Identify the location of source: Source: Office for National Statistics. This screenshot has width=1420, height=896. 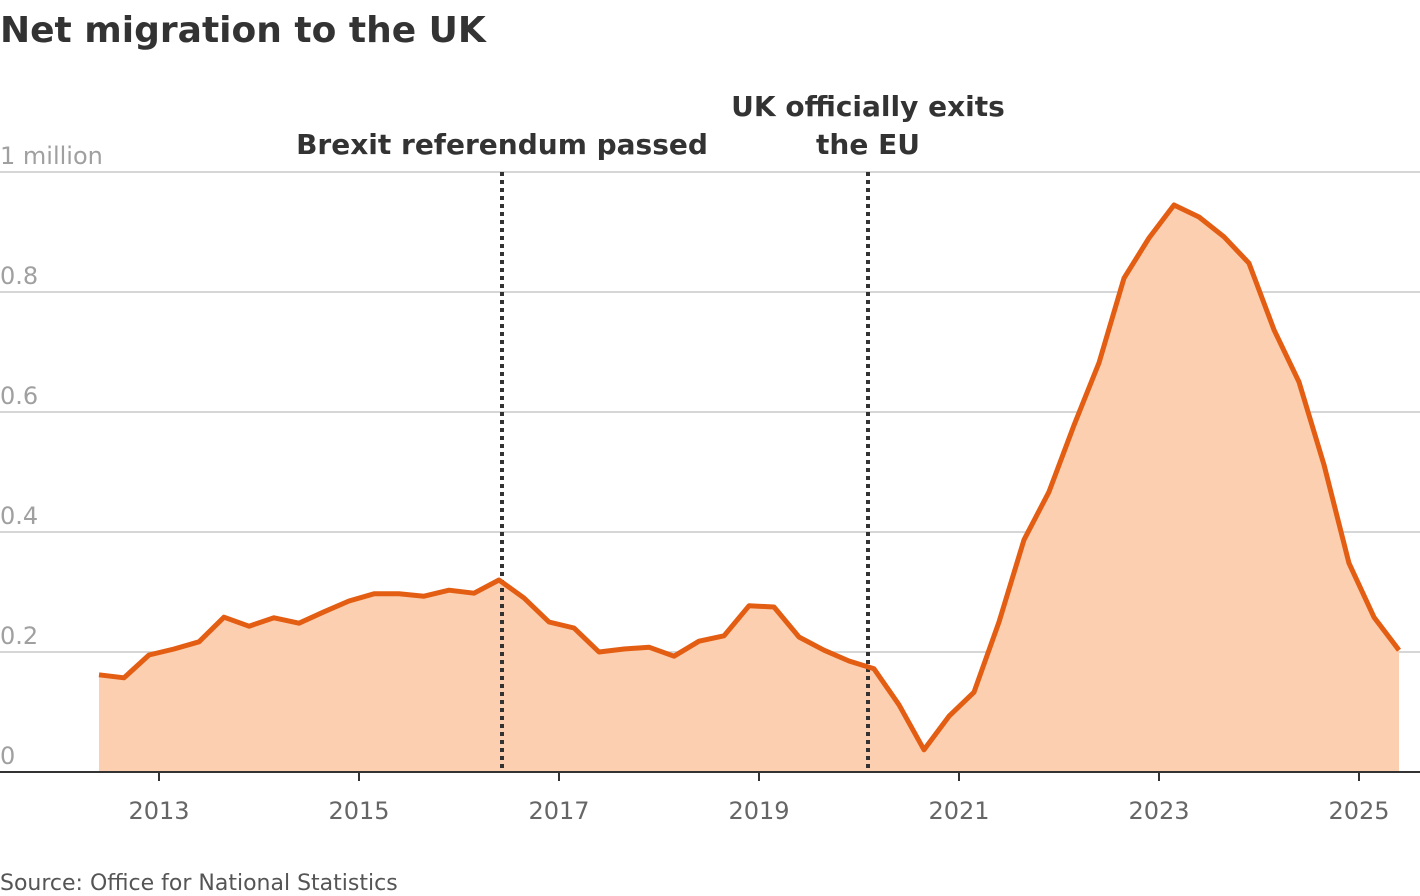
(199, 883).